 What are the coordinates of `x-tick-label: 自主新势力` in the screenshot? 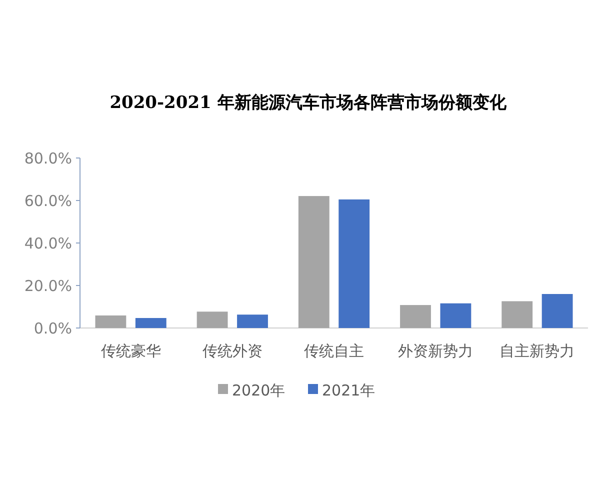 It's located at (537, 351).